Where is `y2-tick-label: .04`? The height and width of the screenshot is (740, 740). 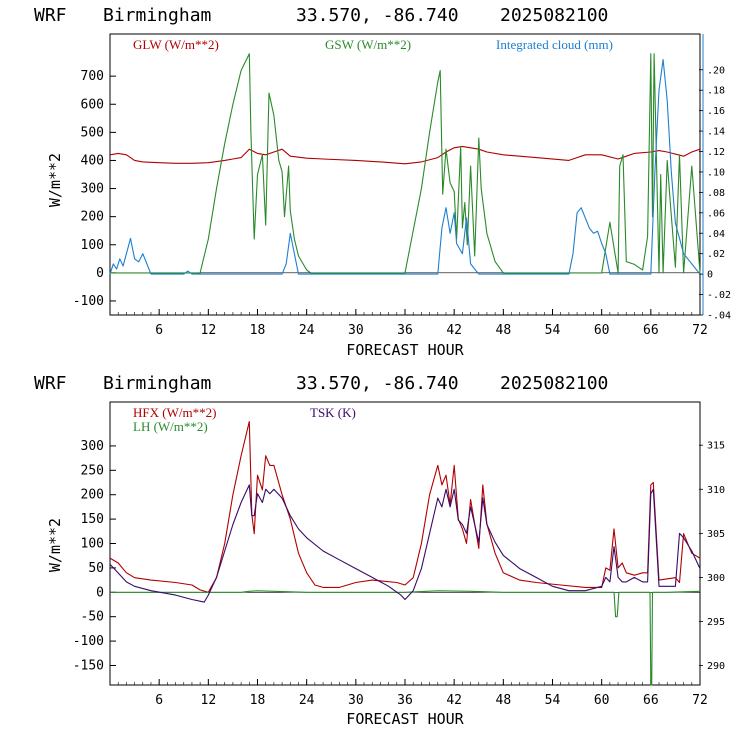 y2-tick-label: .04 is located at coordinates (716, 234).